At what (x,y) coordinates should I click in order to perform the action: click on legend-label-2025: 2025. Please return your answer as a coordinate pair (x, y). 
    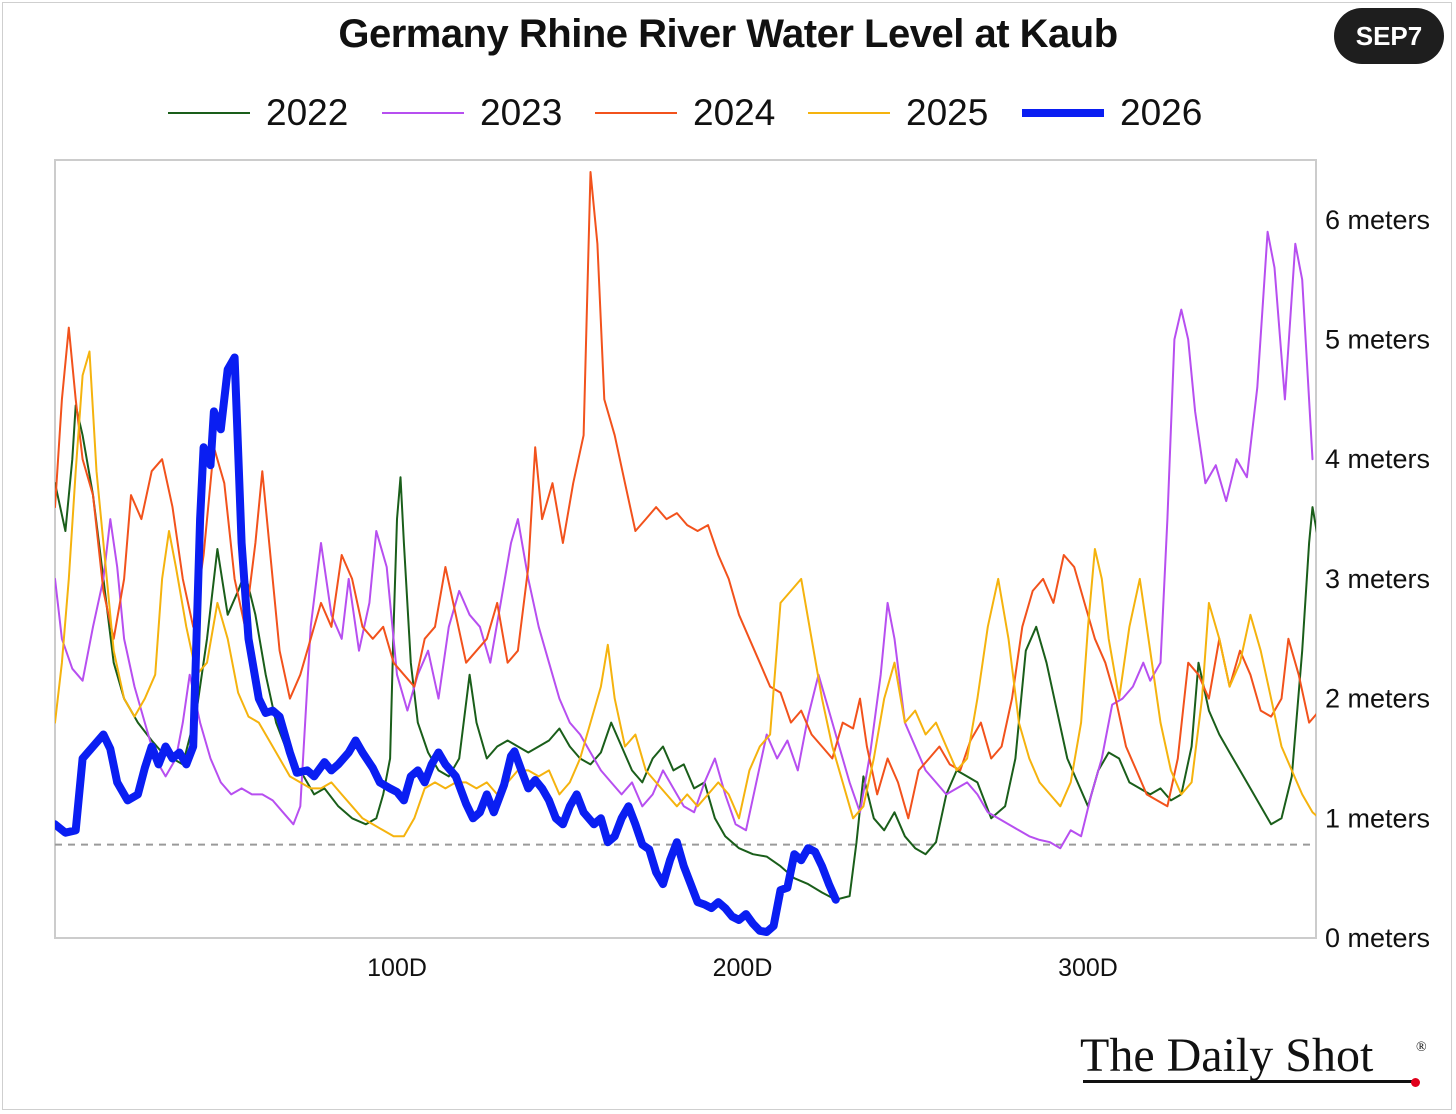
    Looking at the image, I should click on (947, 112).